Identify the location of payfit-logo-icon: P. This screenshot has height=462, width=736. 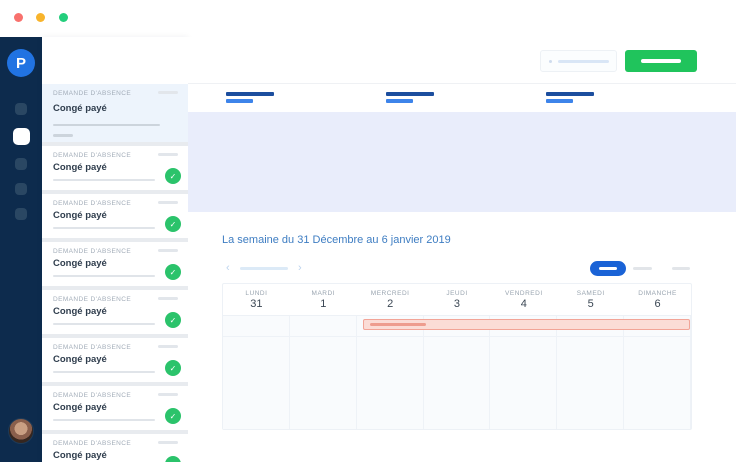
(21, 63).